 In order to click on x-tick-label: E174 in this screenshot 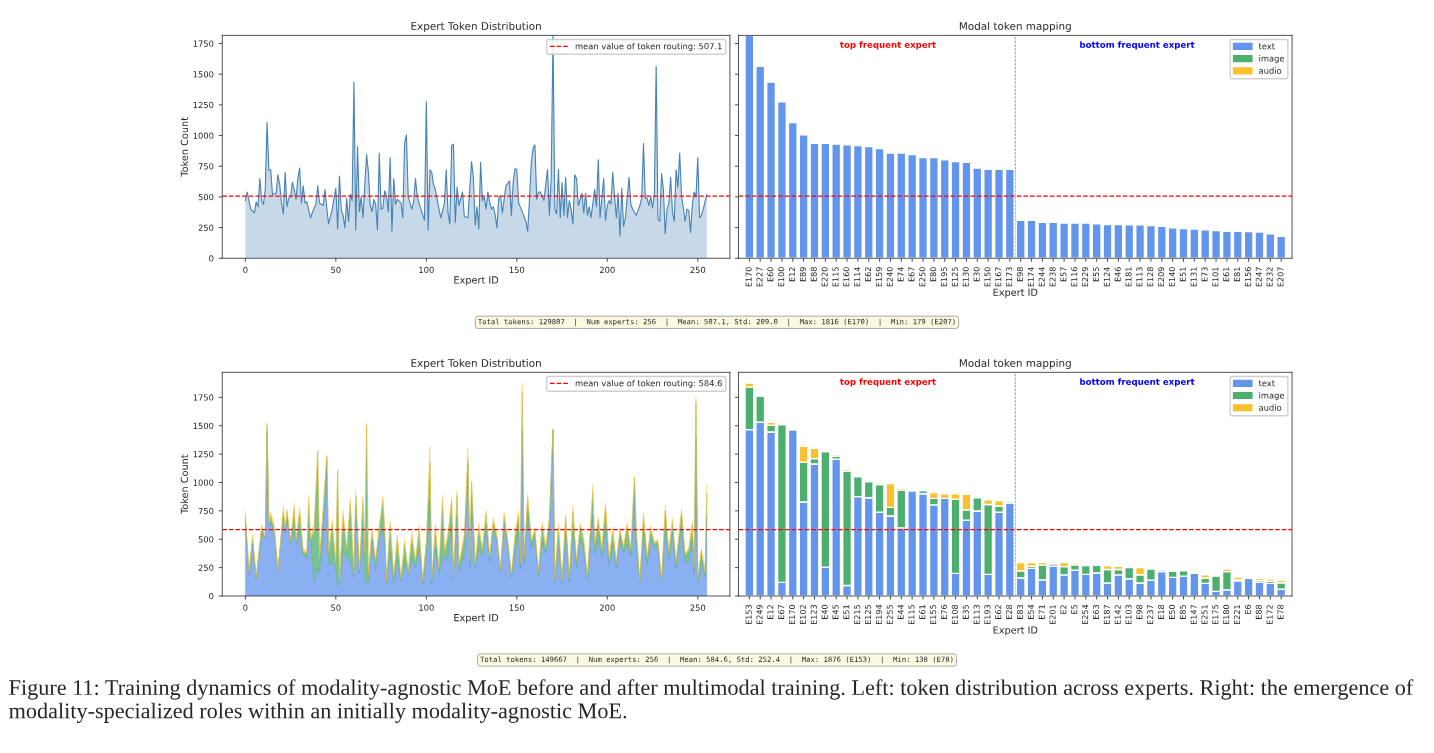, I will do `click(1030, 277)`.